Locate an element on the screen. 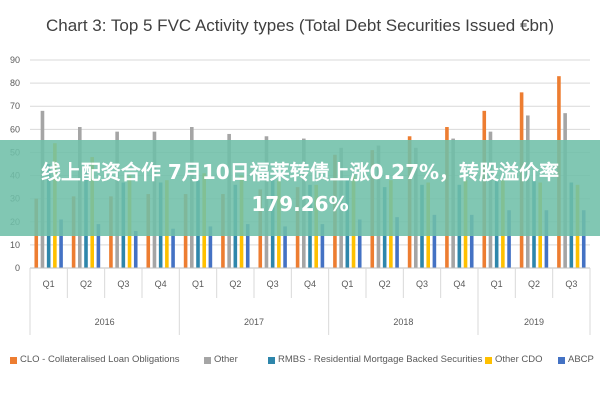 The width and height of the screenshot is (600, 400). y-tick-label: 60 is located at coordinates (15, 129).